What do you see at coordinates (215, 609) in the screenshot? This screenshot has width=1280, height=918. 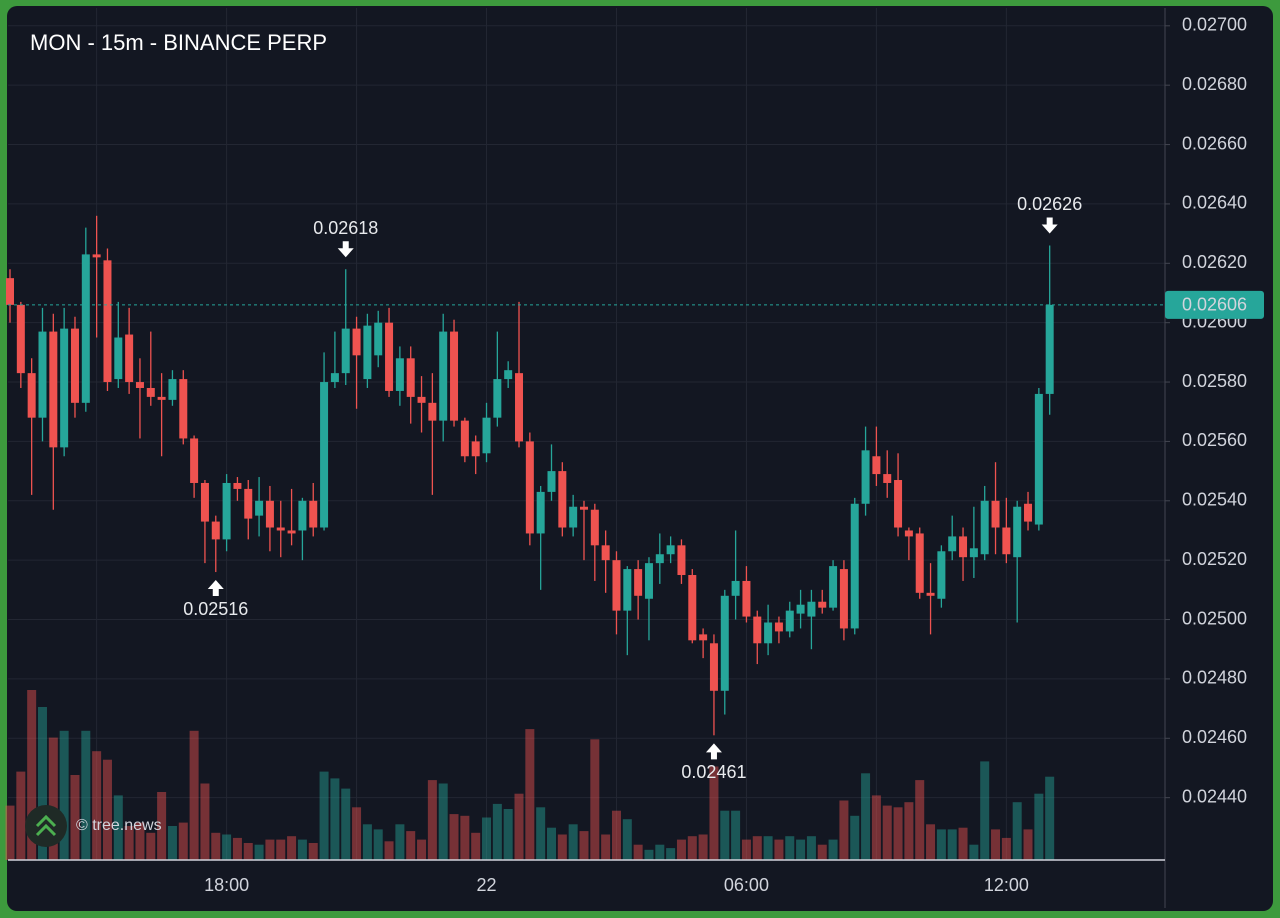 I see `low-annotation: 0.02516` at bounding box center [215, 609].